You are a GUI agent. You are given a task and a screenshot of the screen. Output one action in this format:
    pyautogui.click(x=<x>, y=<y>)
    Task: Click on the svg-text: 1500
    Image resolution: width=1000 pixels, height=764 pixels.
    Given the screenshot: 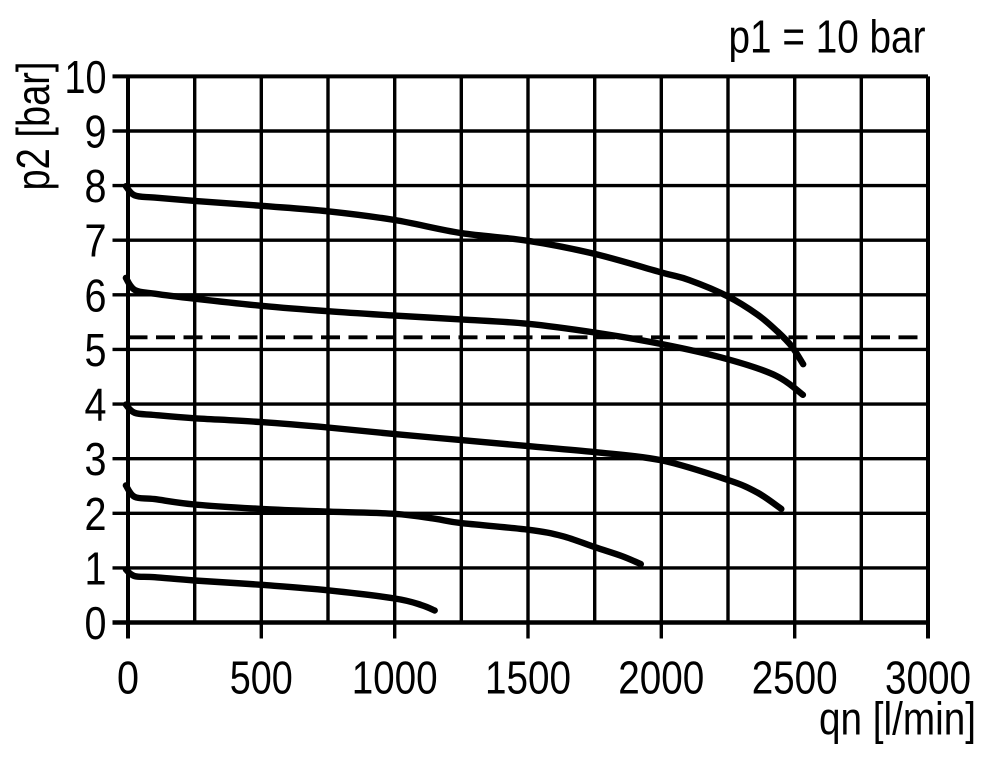 What is the action you would take?
    pyautogui.click(x=528, y=678)
    